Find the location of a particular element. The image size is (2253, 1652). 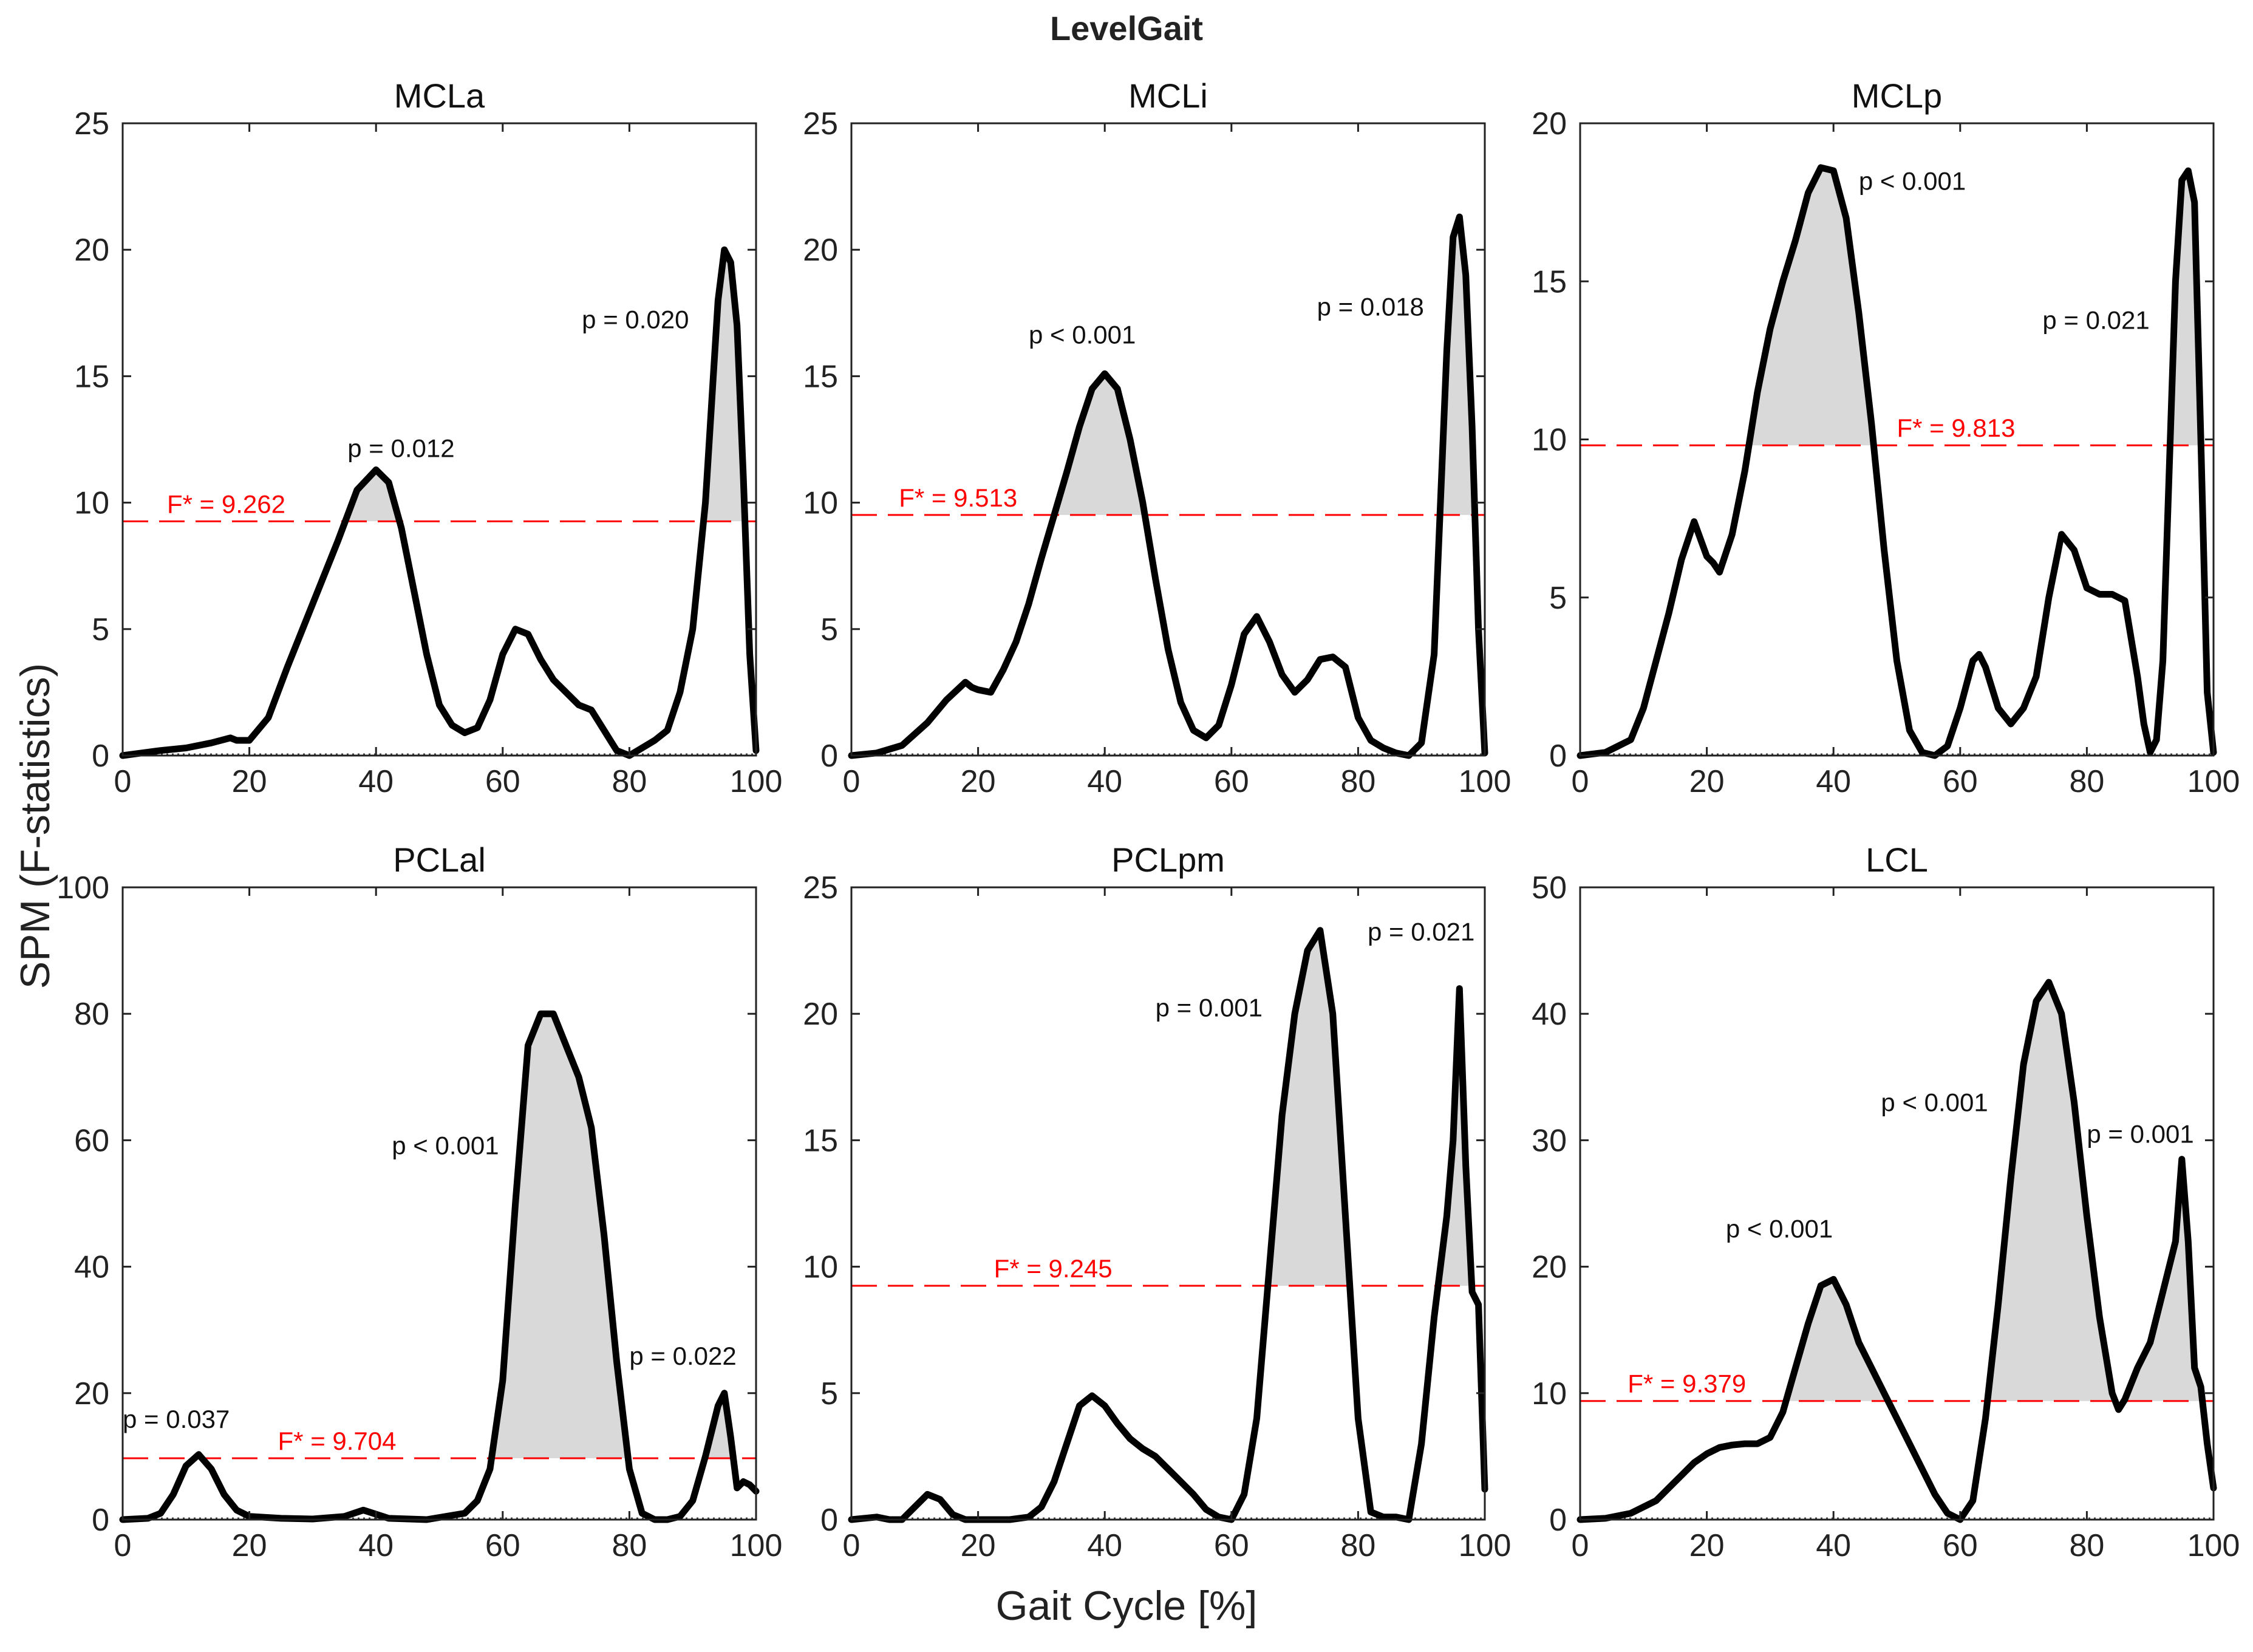

y-tick-label: 80 is located at coordinates (91, 1014).